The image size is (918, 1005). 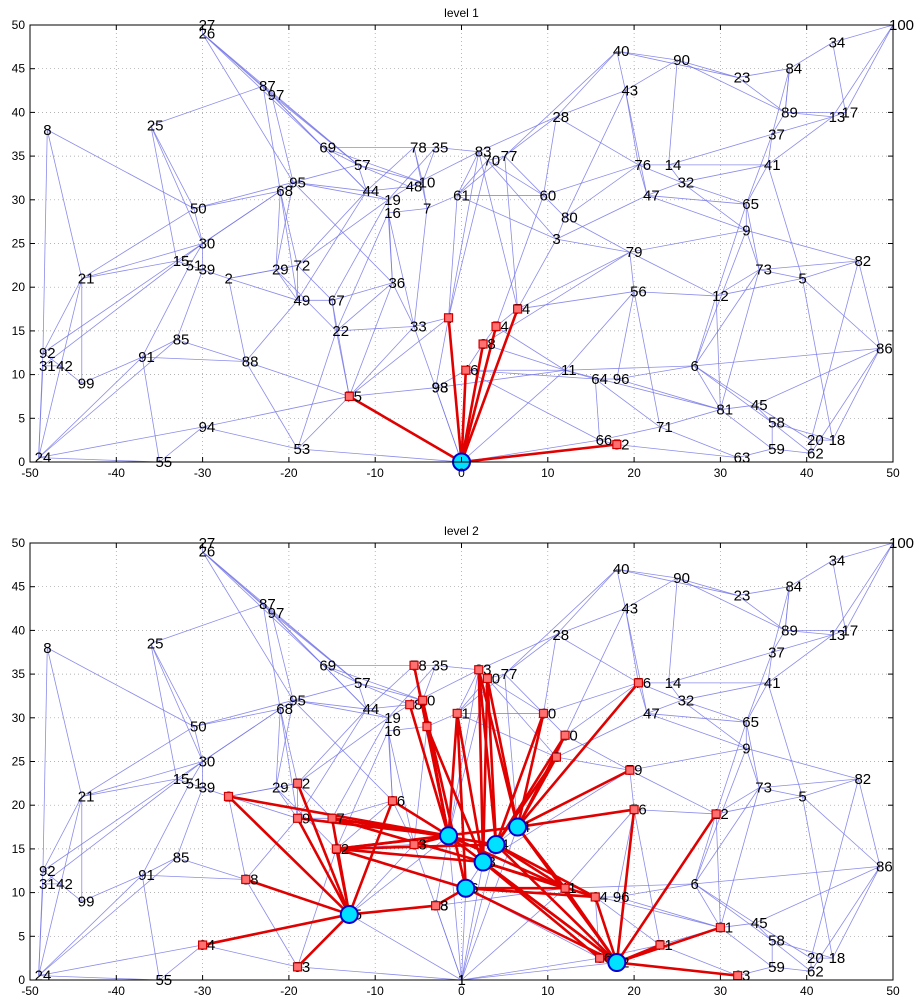 I want to click on node-label: 5, so click(x=802, y=278).